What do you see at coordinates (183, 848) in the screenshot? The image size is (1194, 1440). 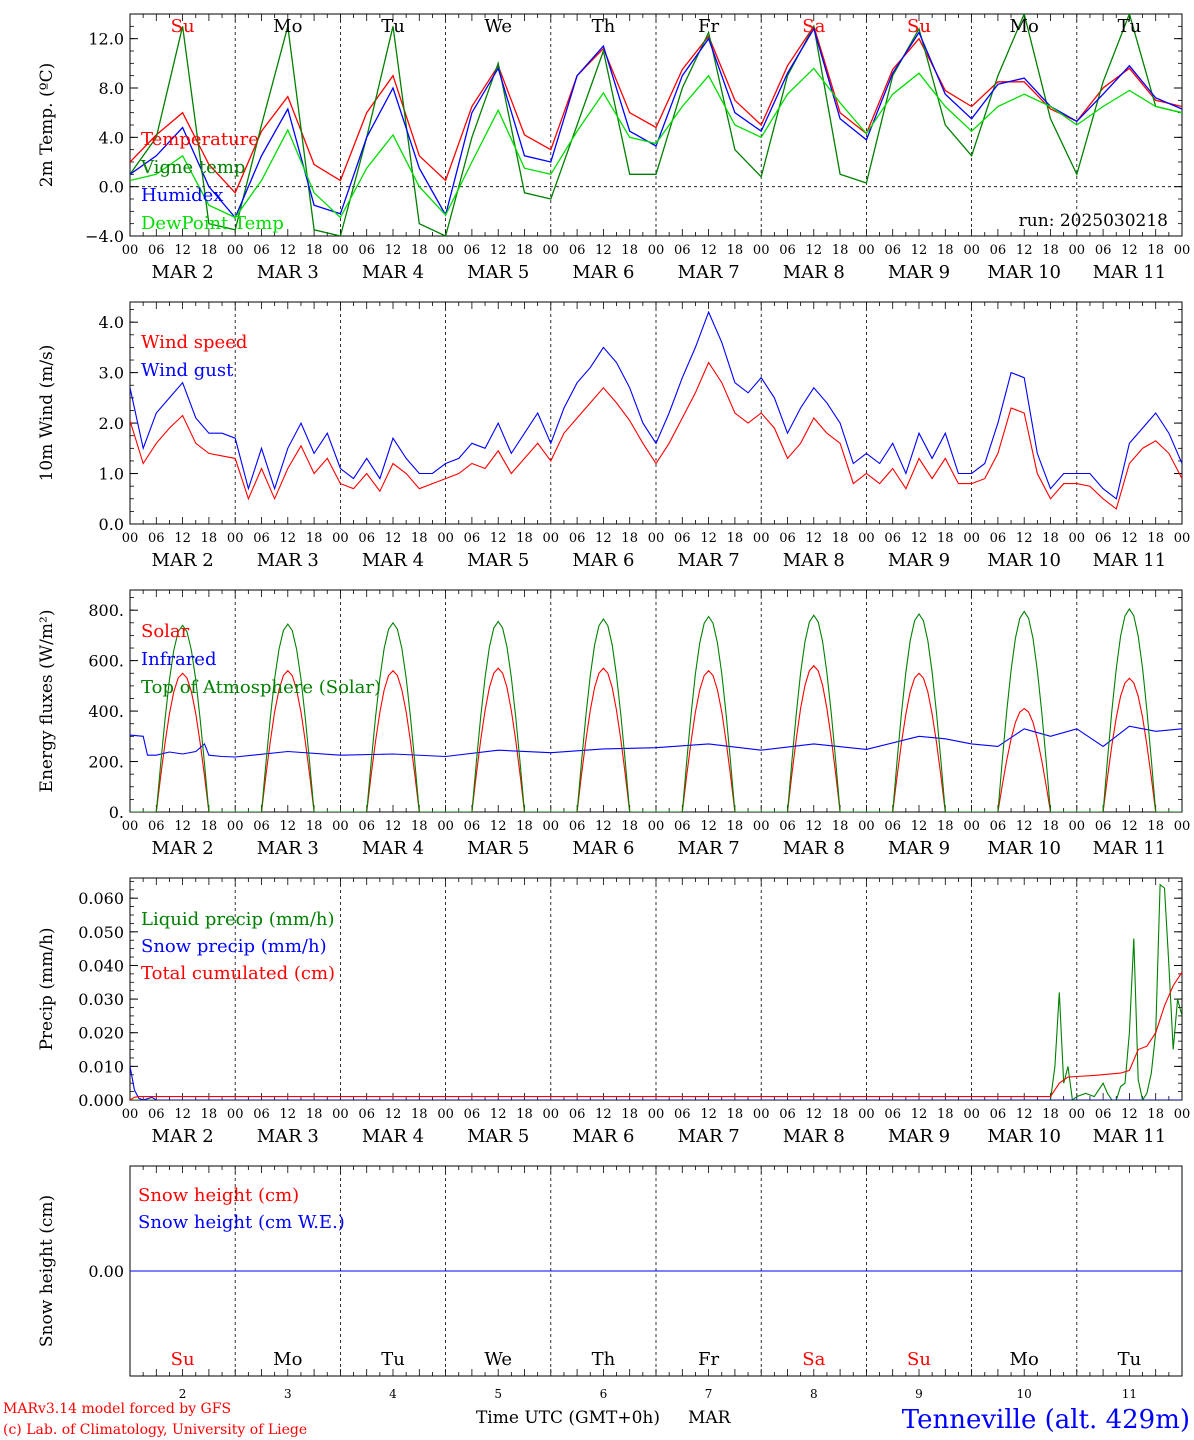 I see `date-label: MAR 2` at bounding box center [183, 848].